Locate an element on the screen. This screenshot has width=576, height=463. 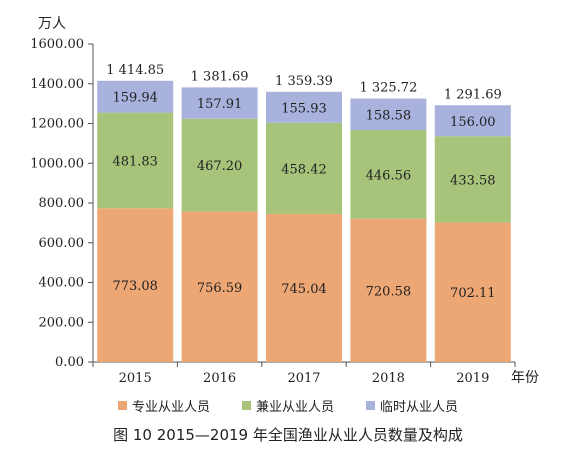
bar-segment-1-2016 is located at coordinates (219, 165).